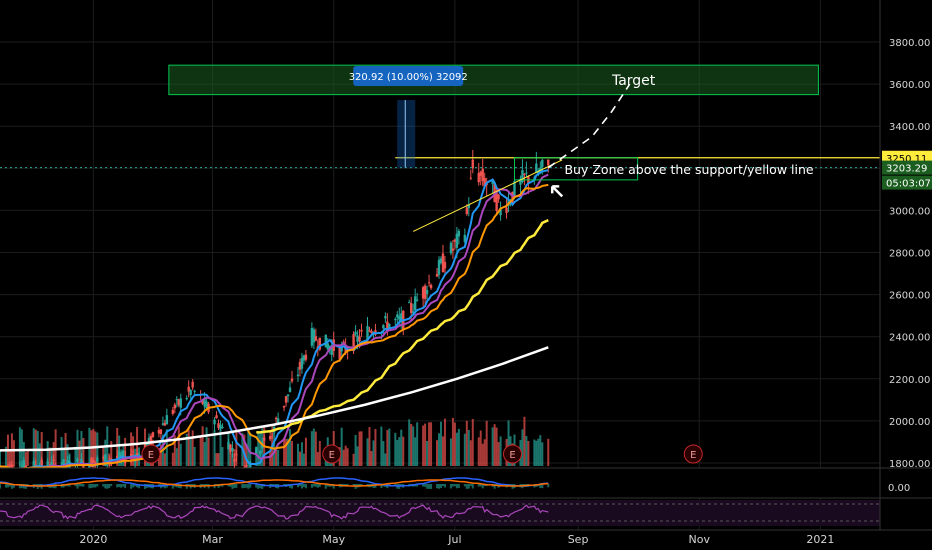 Image resolution: width=932 pixels, height=550 pixels. I want to click on target-label: Target, so click(633, 81).